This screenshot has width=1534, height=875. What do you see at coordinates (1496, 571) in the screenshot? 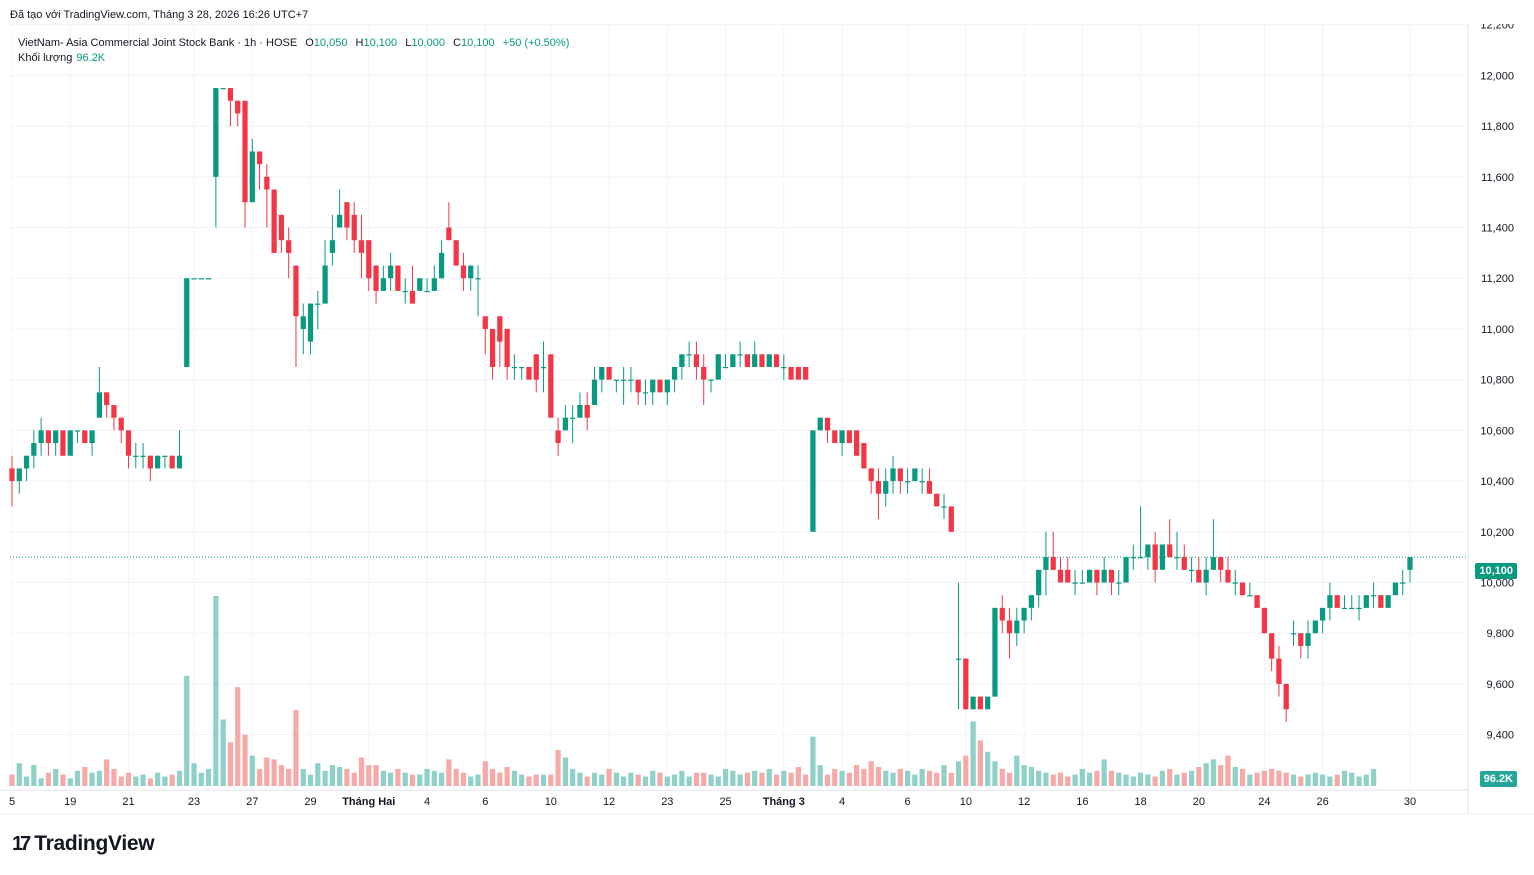
I see `last-price-badge: 10,100` at bounding box center [1496, 571].